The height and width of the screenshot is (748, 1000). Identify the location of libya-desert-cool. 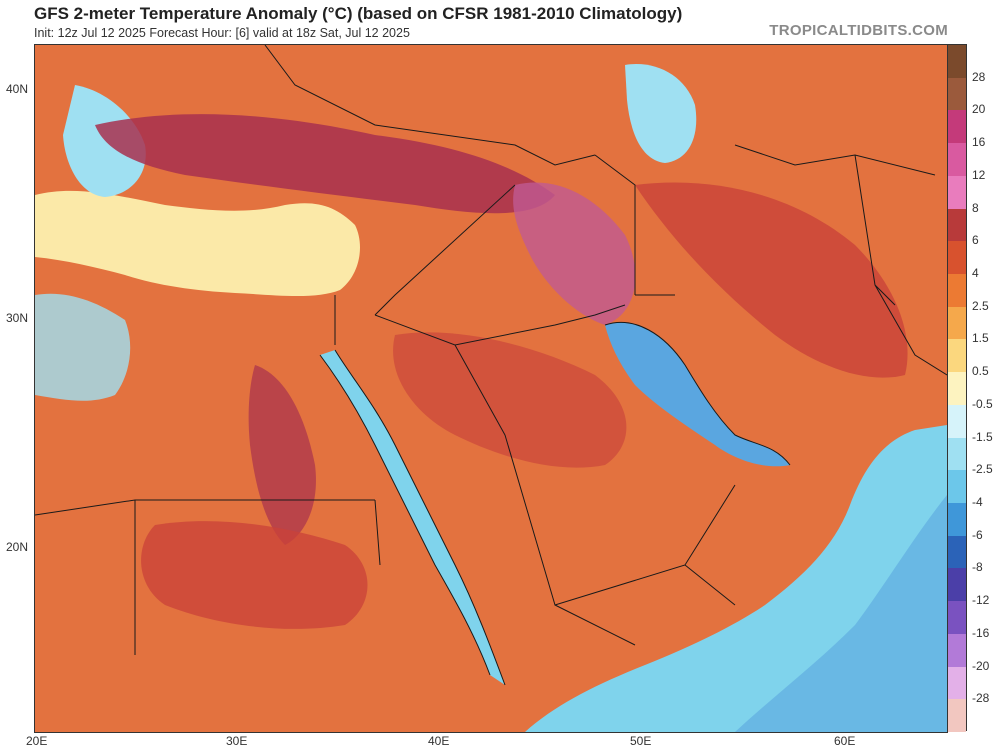
(83, 347).